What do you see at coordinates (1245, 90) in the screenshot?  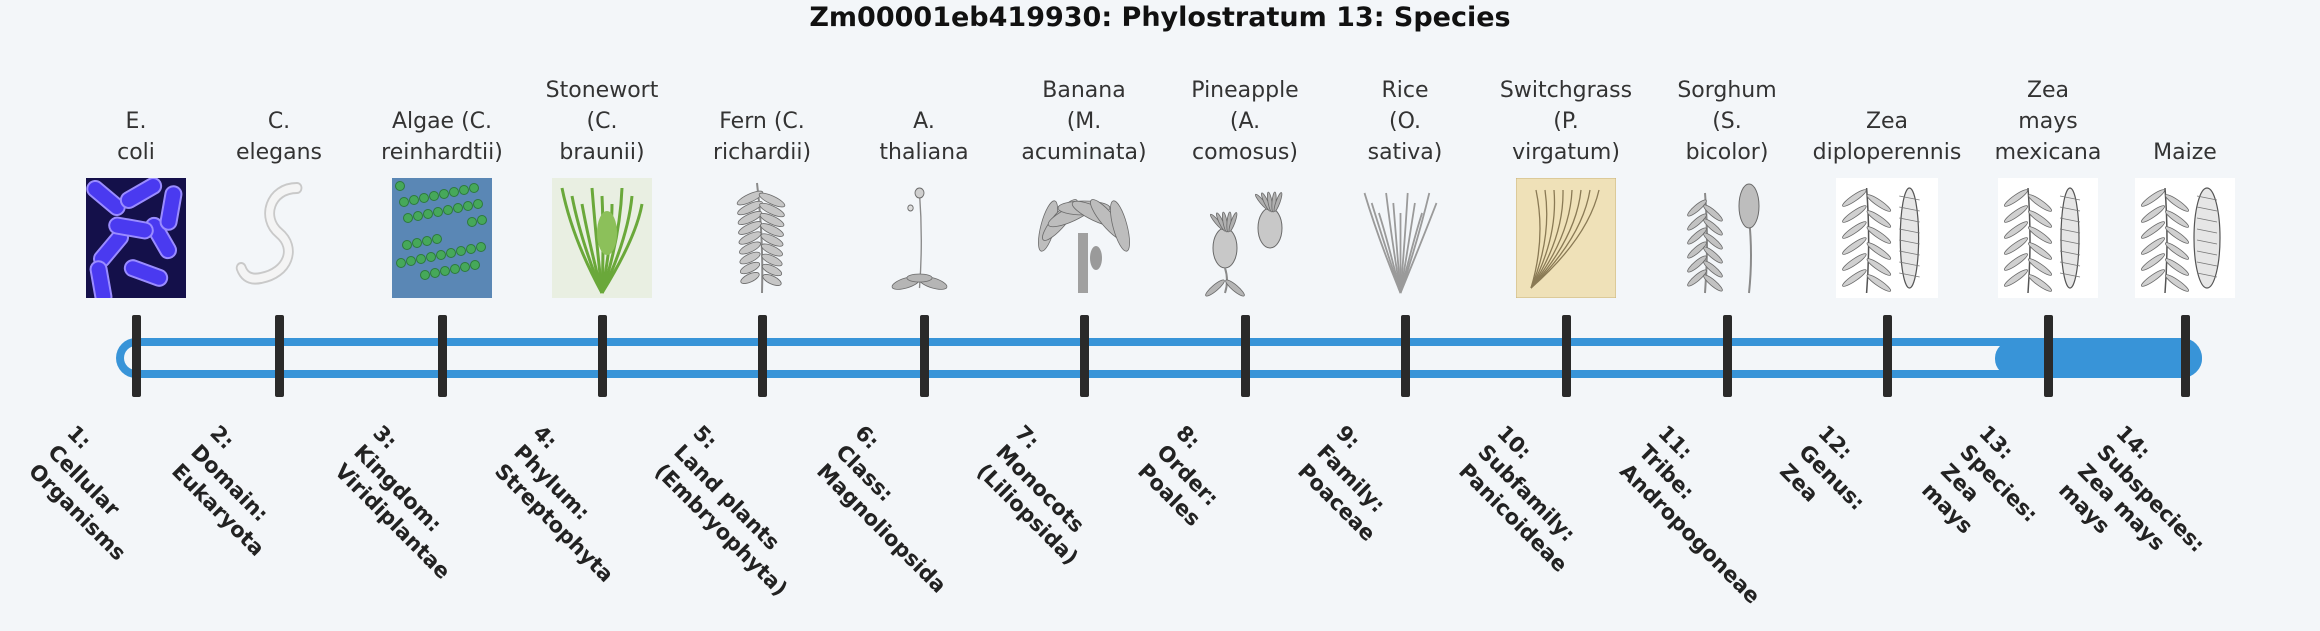 I see `organism-name-line: Pineapple` at bounding box center [1245, 90].